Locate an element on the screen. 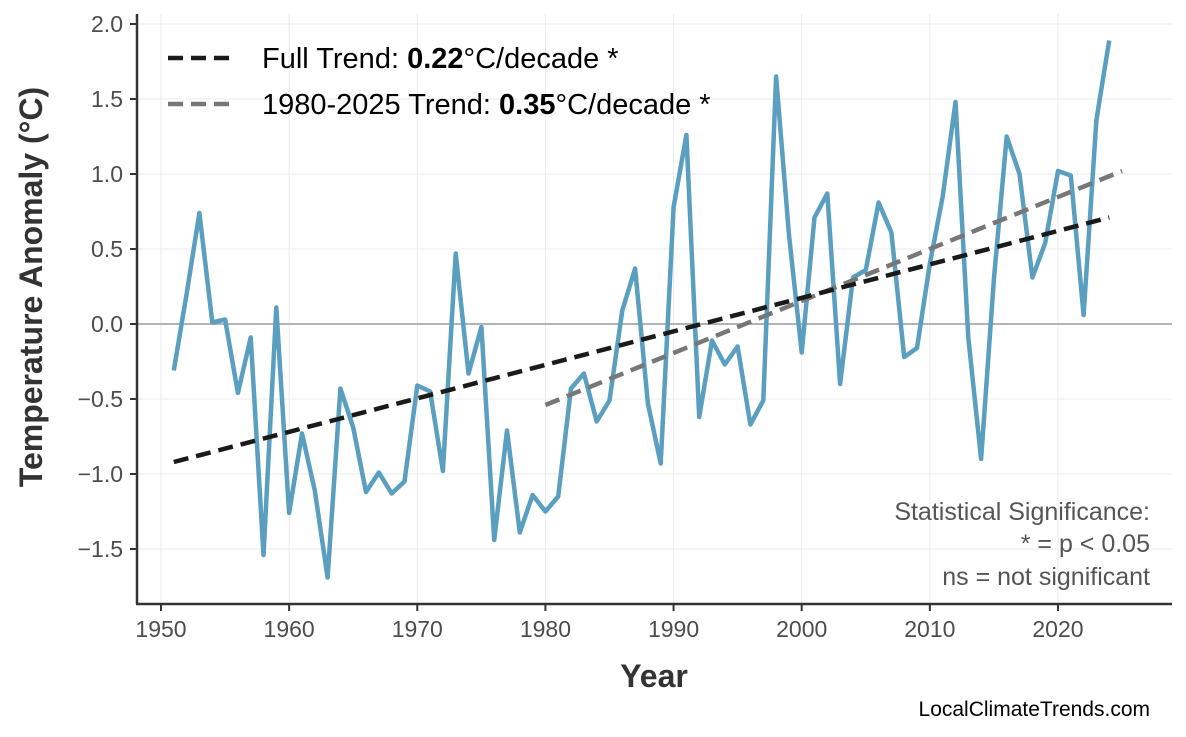 This screenshot has width=1186, height=737. x-tick-label: 1960 is located at coordinates (289, 629).